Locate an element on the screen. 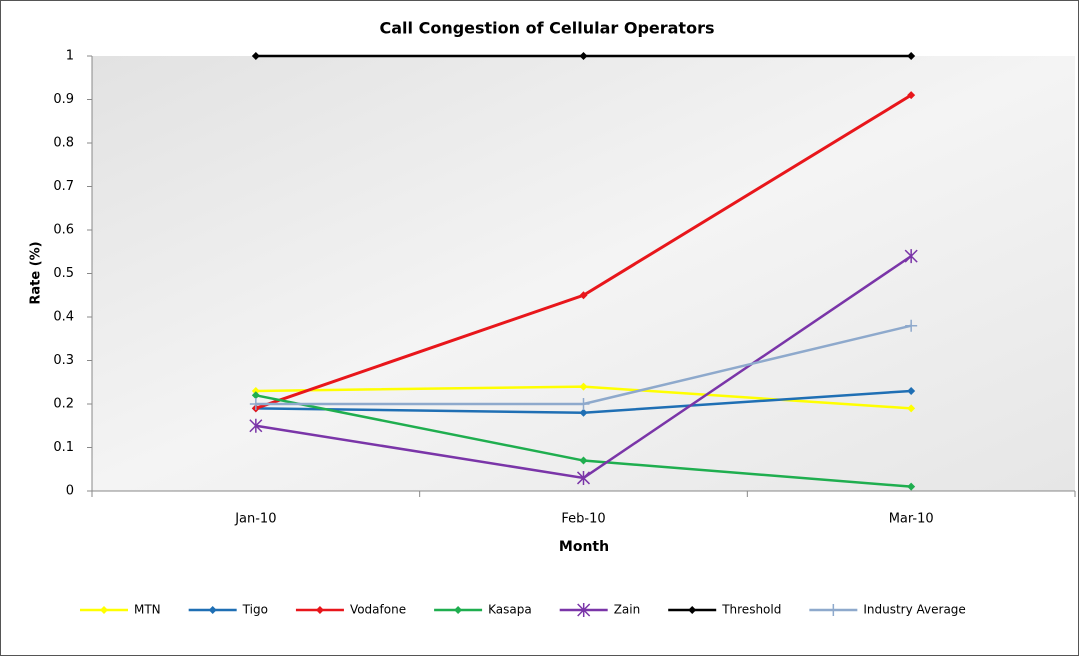 This screenshot has width=1079, height=656. y-tick-label: 0.3 is located at coordinates (63, 360).